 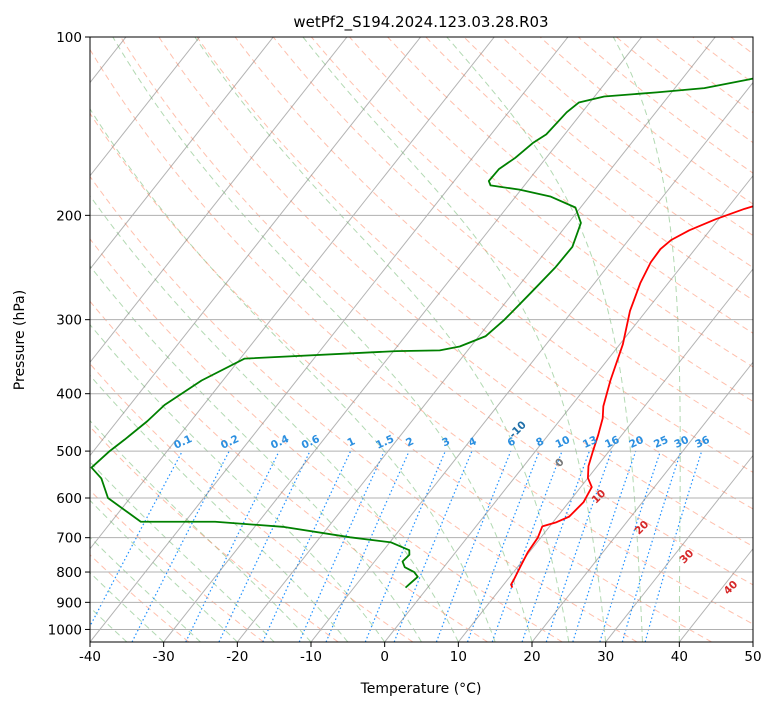 I want to click on x-tick-label: -10, so click(x=311, y=657).